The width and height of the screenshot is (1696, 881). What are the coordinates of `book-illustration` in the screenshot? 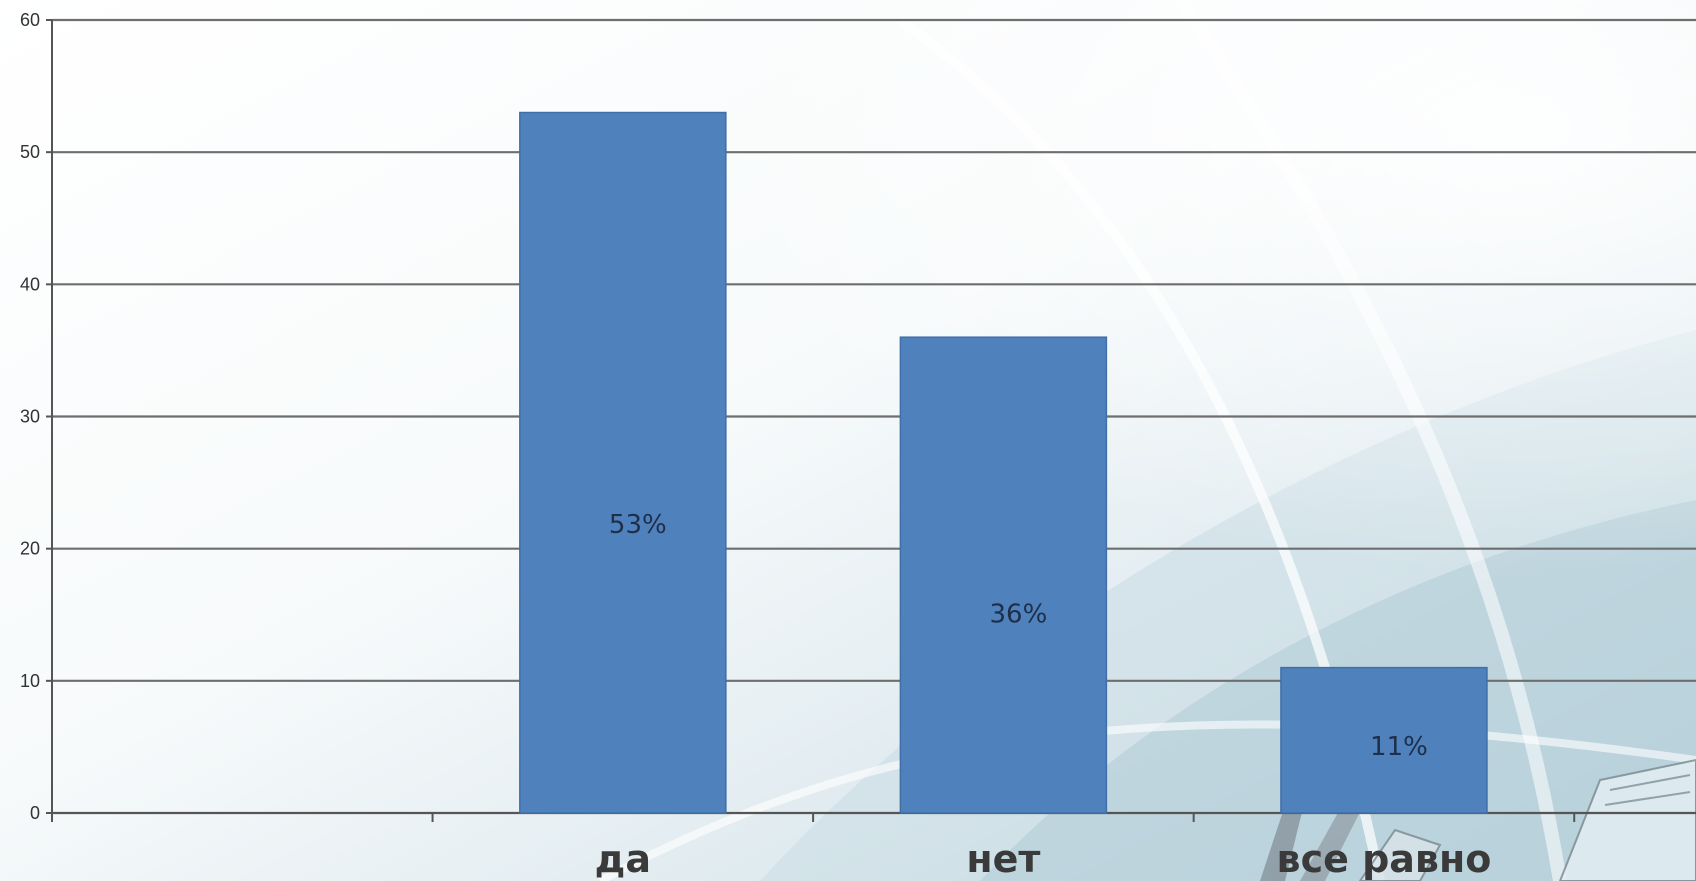 It's located at (1478, 819).